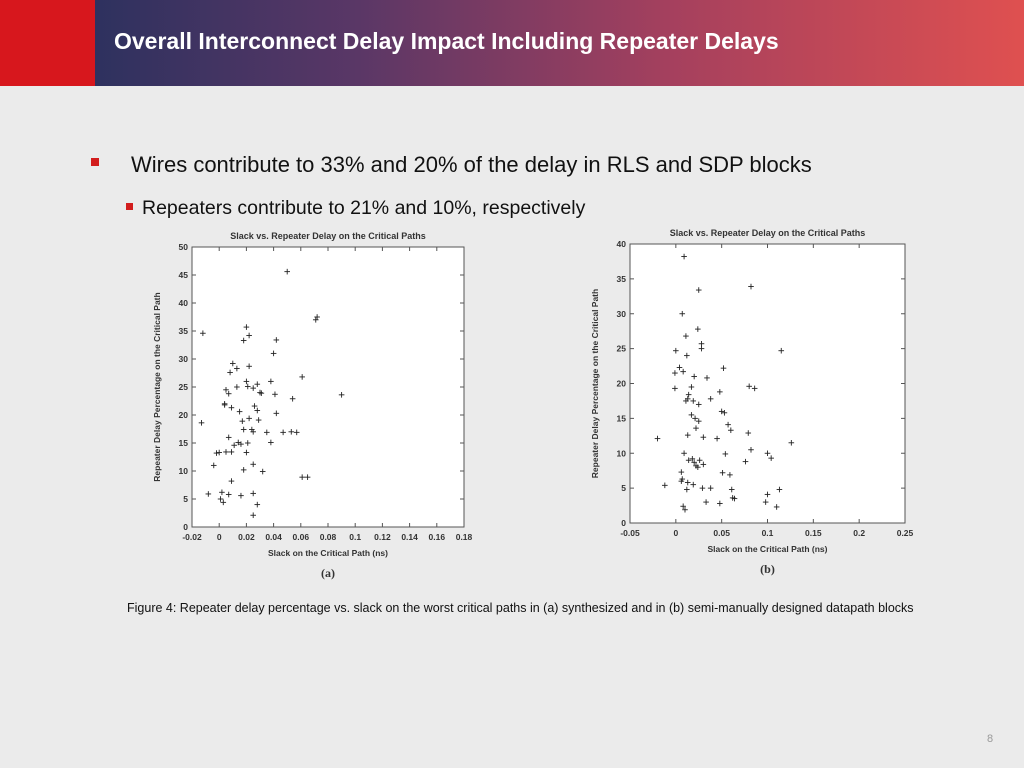 The width and height of the screenshot is (1024, 768). Describe the element at coordinates (859, 533) in the screenshot. I see `x-tick-label: 0.2` at that location.